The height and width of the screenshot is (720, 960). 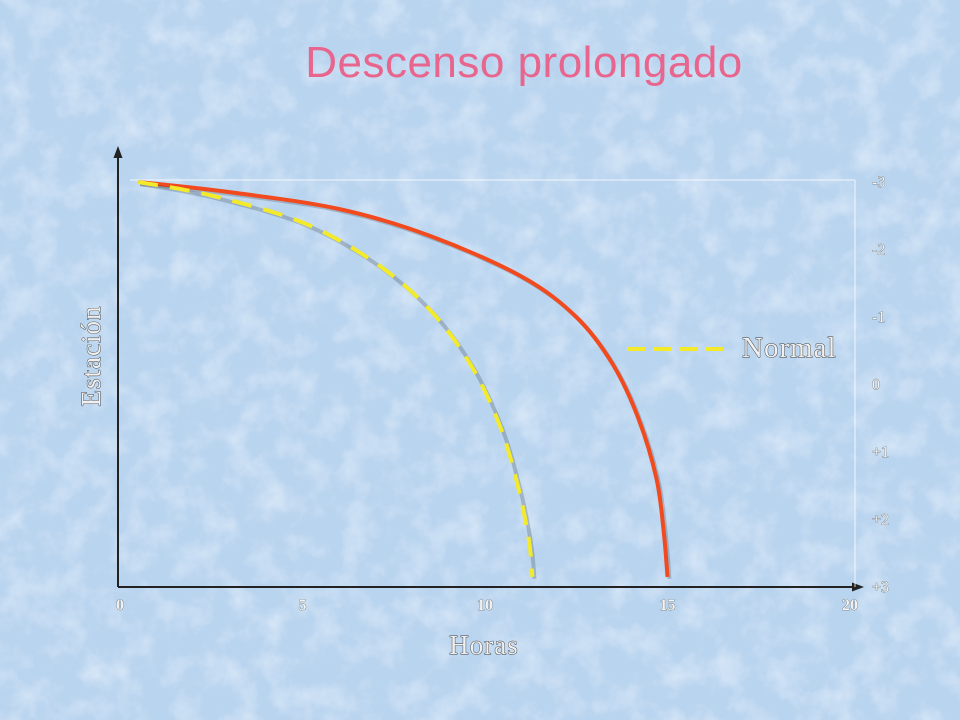 I want to click on y-tick-label: -1, so click(x=878, y=317).